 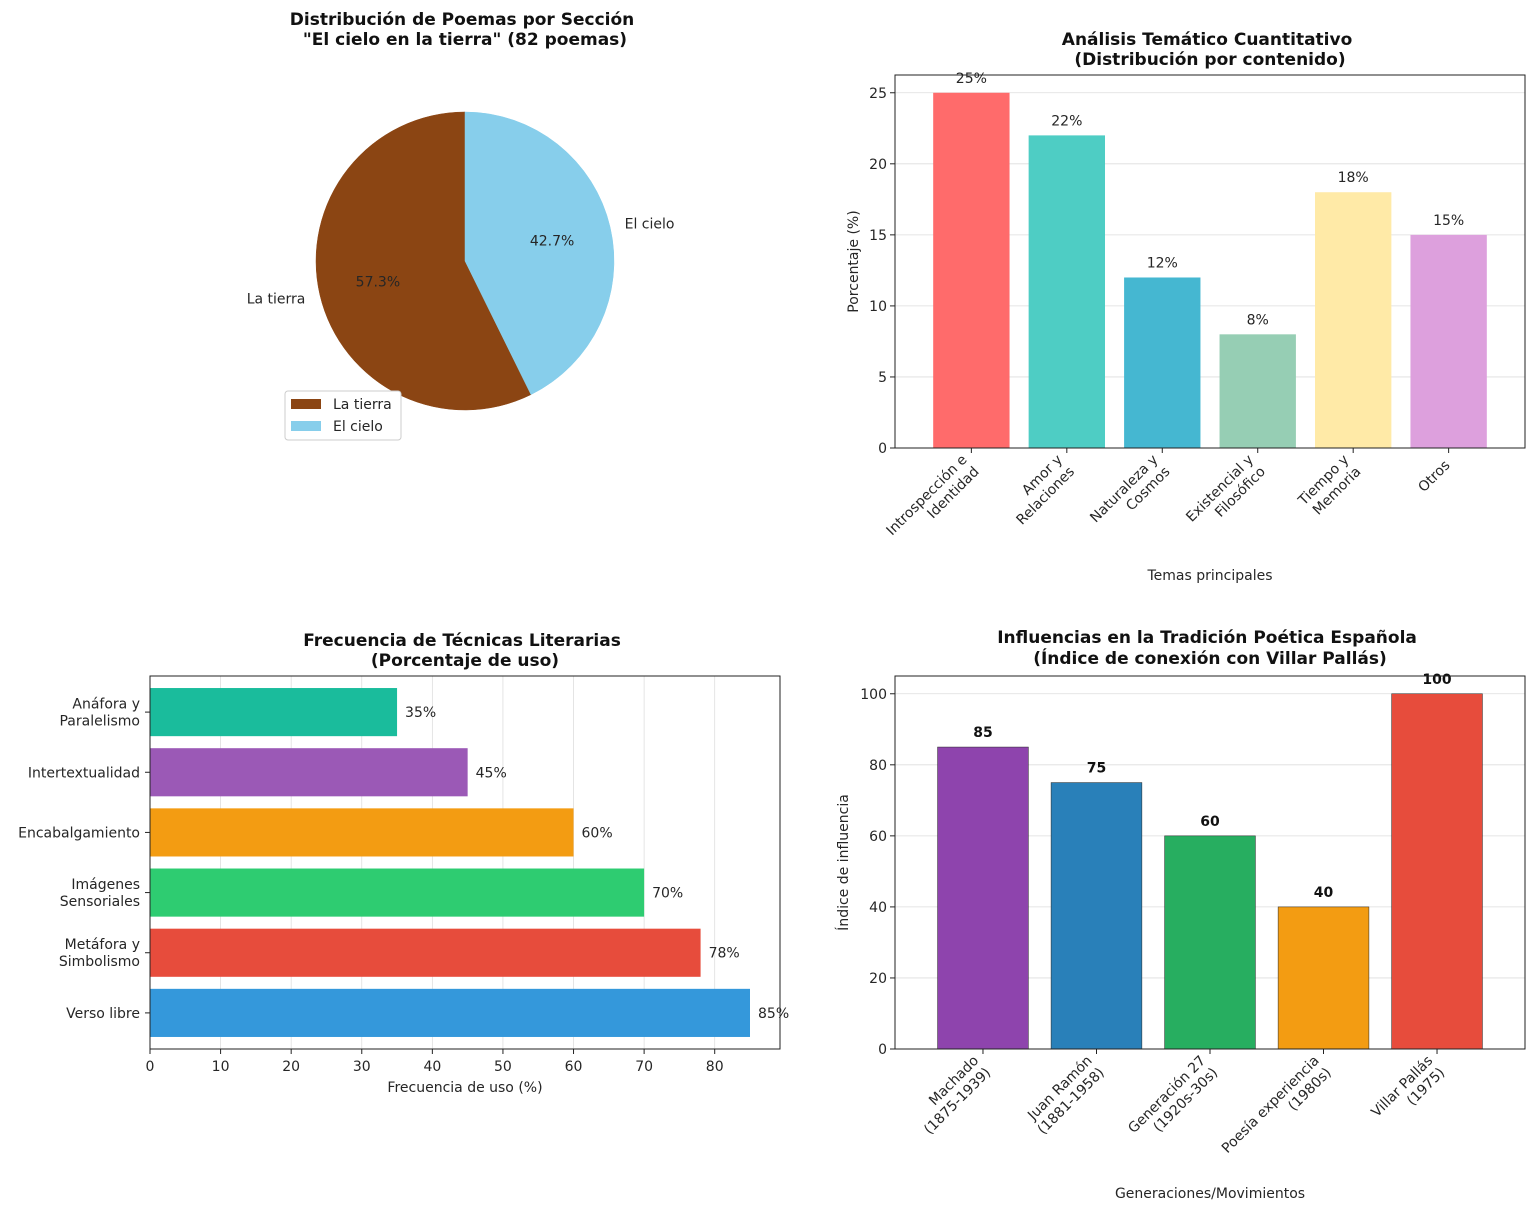 What do you see at coordinates (464, 1088) in the screenshot?
I see `x-axis-title: Frecuencia de uso (%)` at bounding box center [464, 1088].